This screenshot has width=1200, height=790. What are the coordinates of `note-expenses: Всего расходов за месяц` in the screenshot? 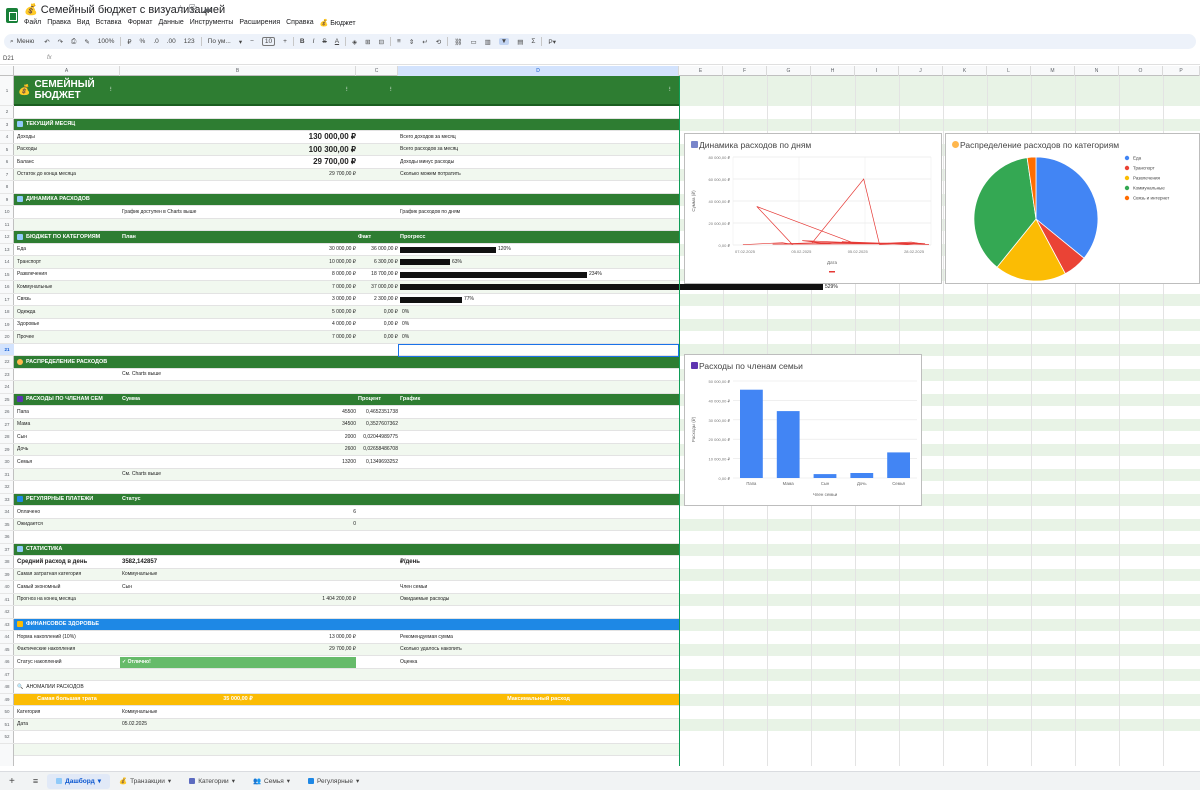 It's located at (429, 149).